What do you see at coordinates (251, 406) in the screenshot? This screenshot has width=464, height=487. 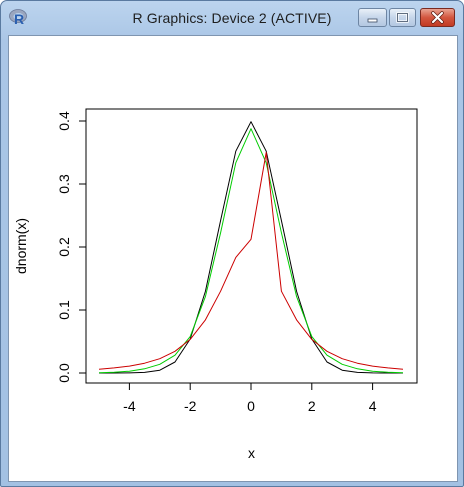 I see `x-tick-label: 0` at bounding box center [251, 406].